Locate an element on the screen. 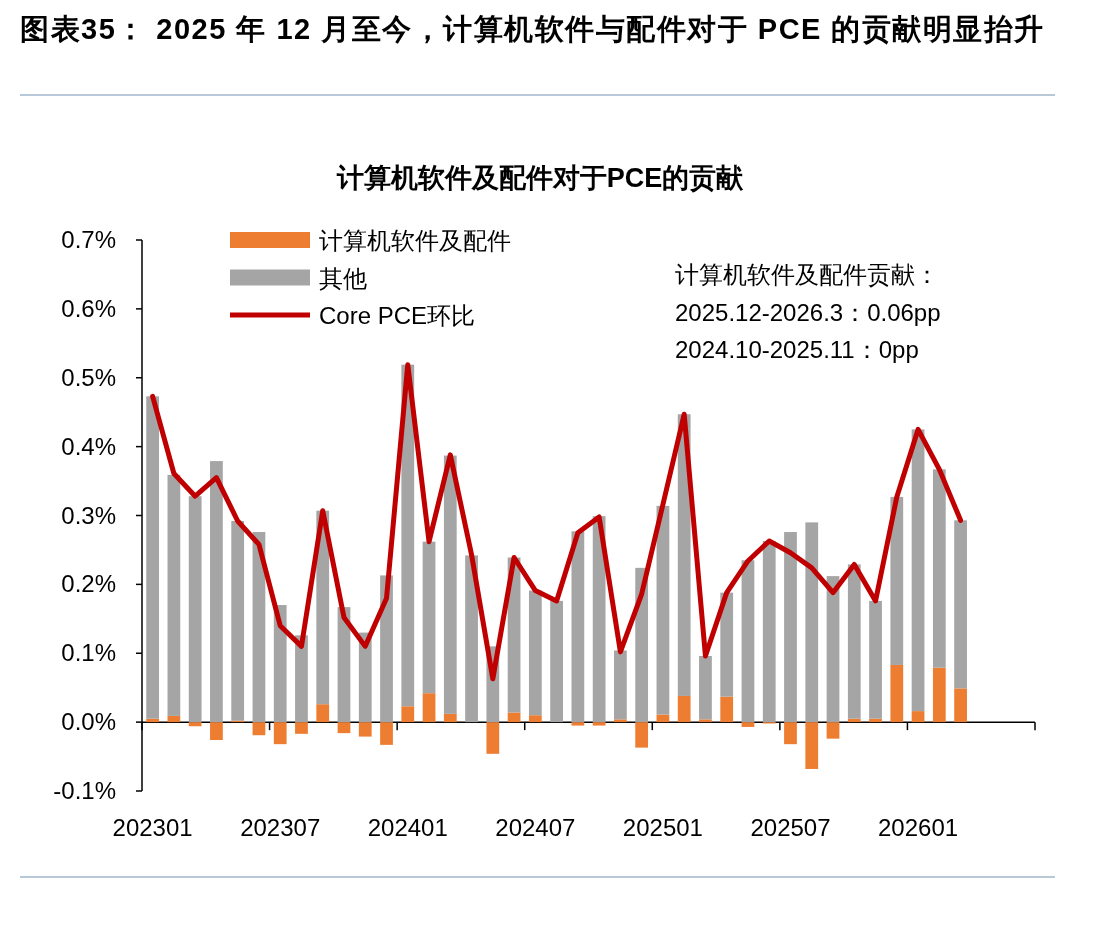 The width and height of the screenshot is (1112, 931). y-tick-label: 0.7% is located at coordinates (88, 239).